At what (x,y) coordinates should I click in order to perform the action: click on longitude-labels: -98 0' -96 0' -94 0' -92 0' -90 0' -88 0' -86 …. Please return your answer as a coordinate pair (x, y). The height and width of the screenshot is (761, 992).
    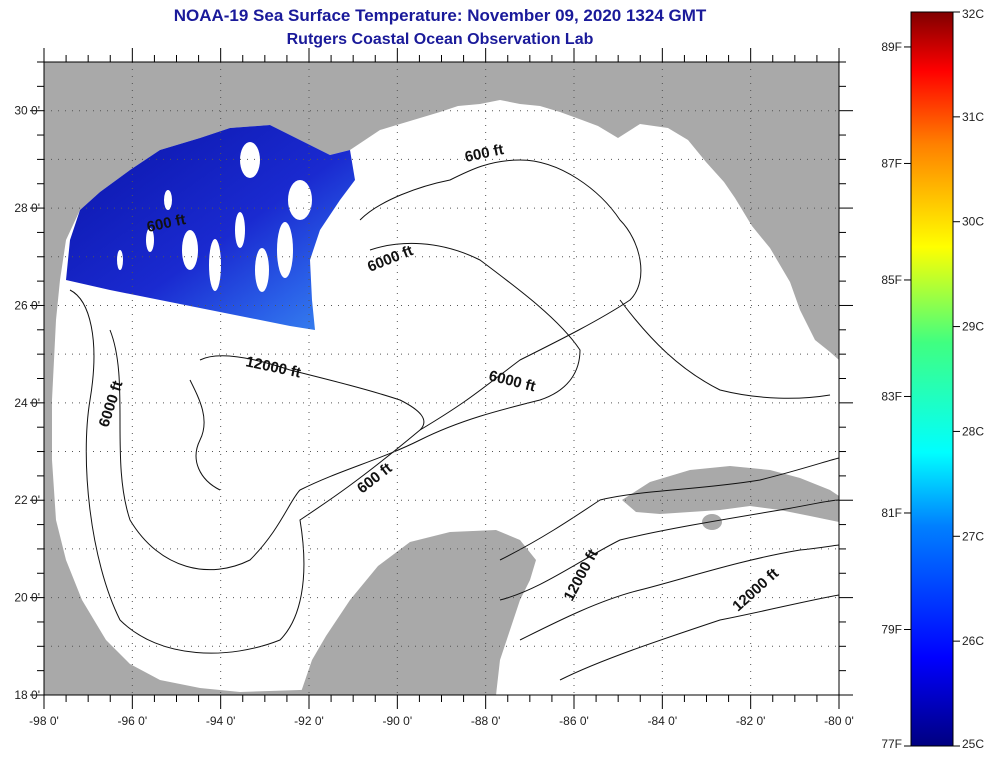
    Looking at the image, I should click on (441, 721).